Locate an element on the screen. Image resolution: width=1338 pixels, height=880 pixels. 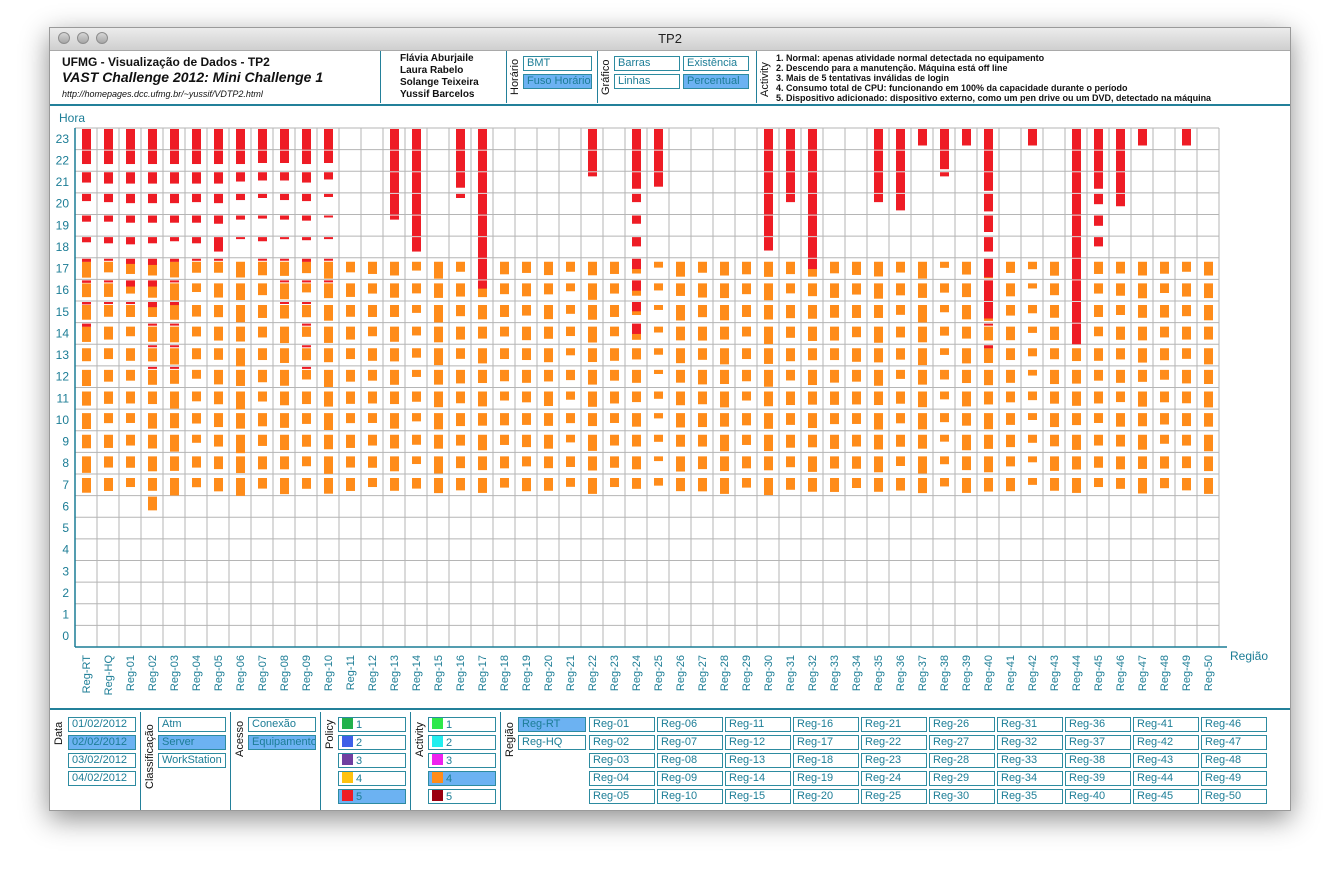
regiao-option-reg-29: Reg-29 is located at coordinates (962, 778).